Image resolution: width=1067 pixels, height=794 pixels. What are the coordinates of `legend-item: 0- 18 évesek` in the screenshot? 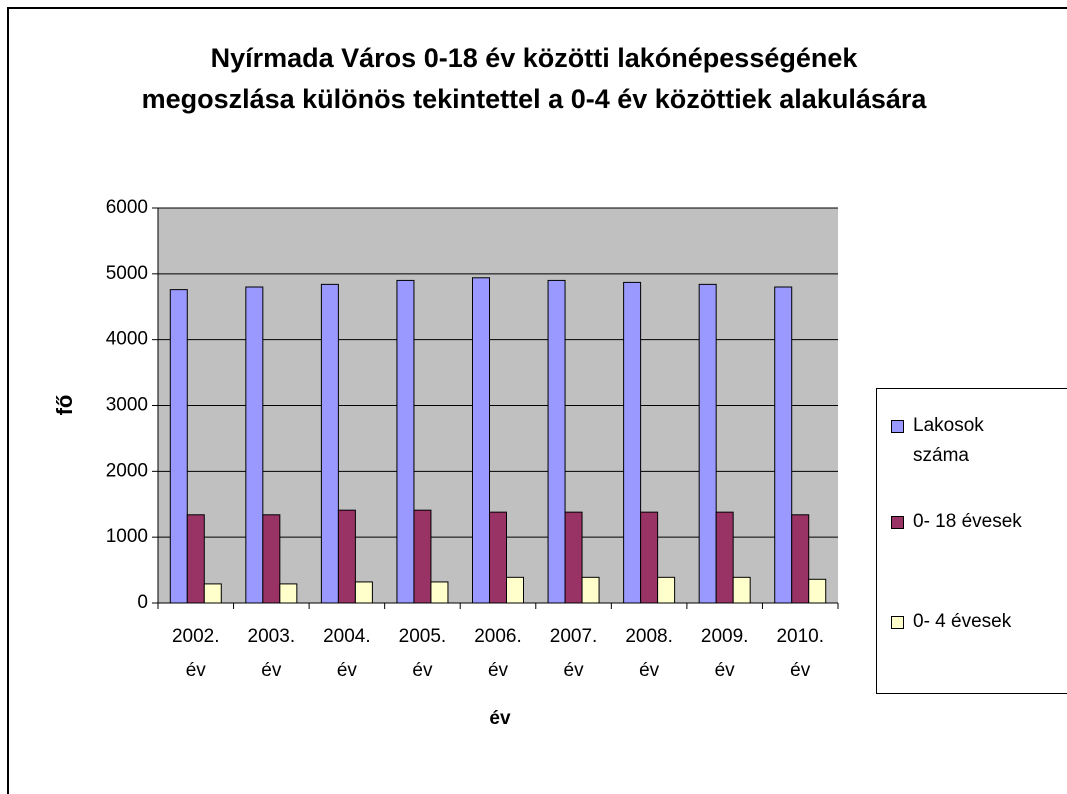 It's located at (979, 522).